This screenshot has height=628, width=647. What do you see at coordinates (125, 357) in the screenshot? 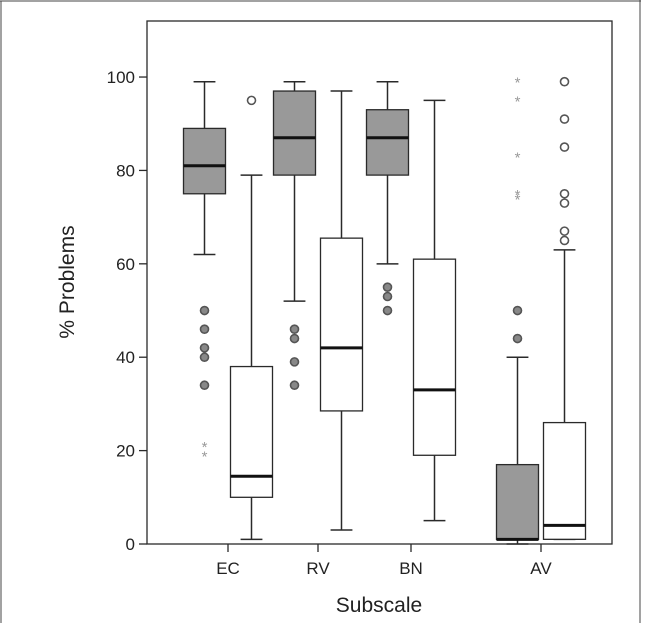
I see `y-tick-label: 40` at bounding box center [125, 357].